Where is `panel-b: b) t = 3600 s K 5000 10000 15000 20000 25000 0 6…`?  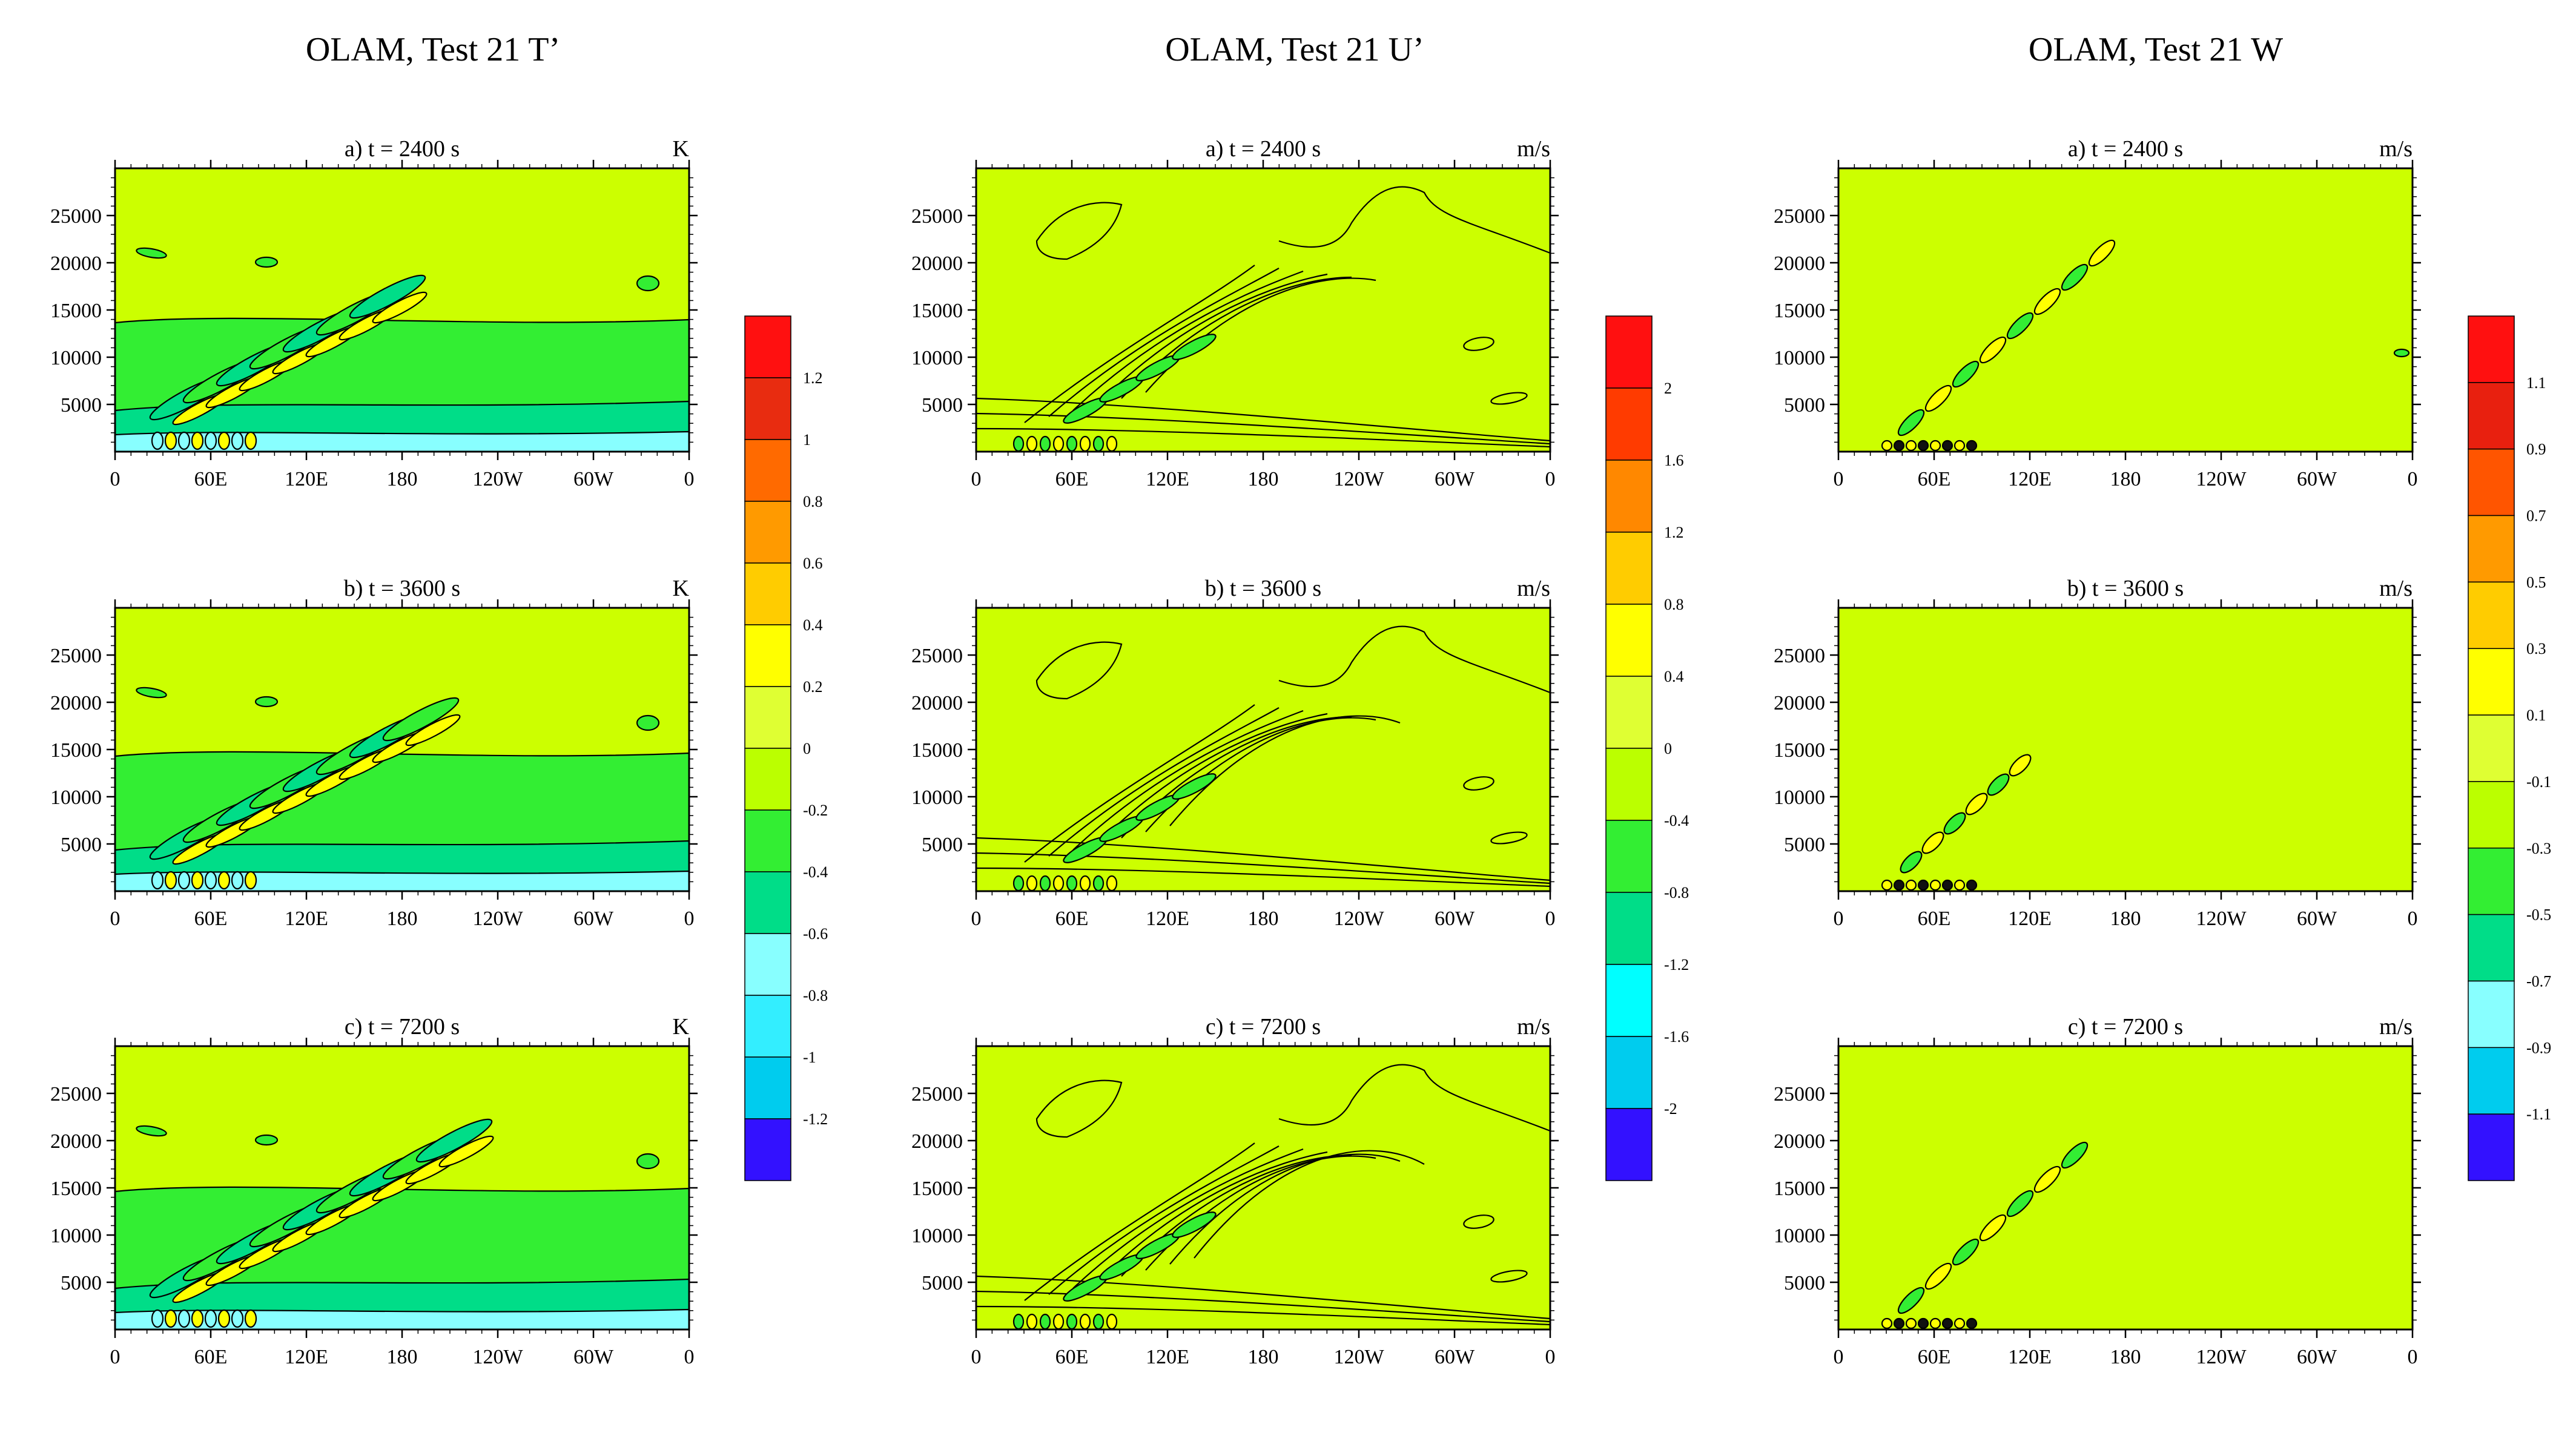 panel-b: b) t = 3600 s K 5000 10000 15000 20000 25000 0 6… is located at coordinates (374, 753).